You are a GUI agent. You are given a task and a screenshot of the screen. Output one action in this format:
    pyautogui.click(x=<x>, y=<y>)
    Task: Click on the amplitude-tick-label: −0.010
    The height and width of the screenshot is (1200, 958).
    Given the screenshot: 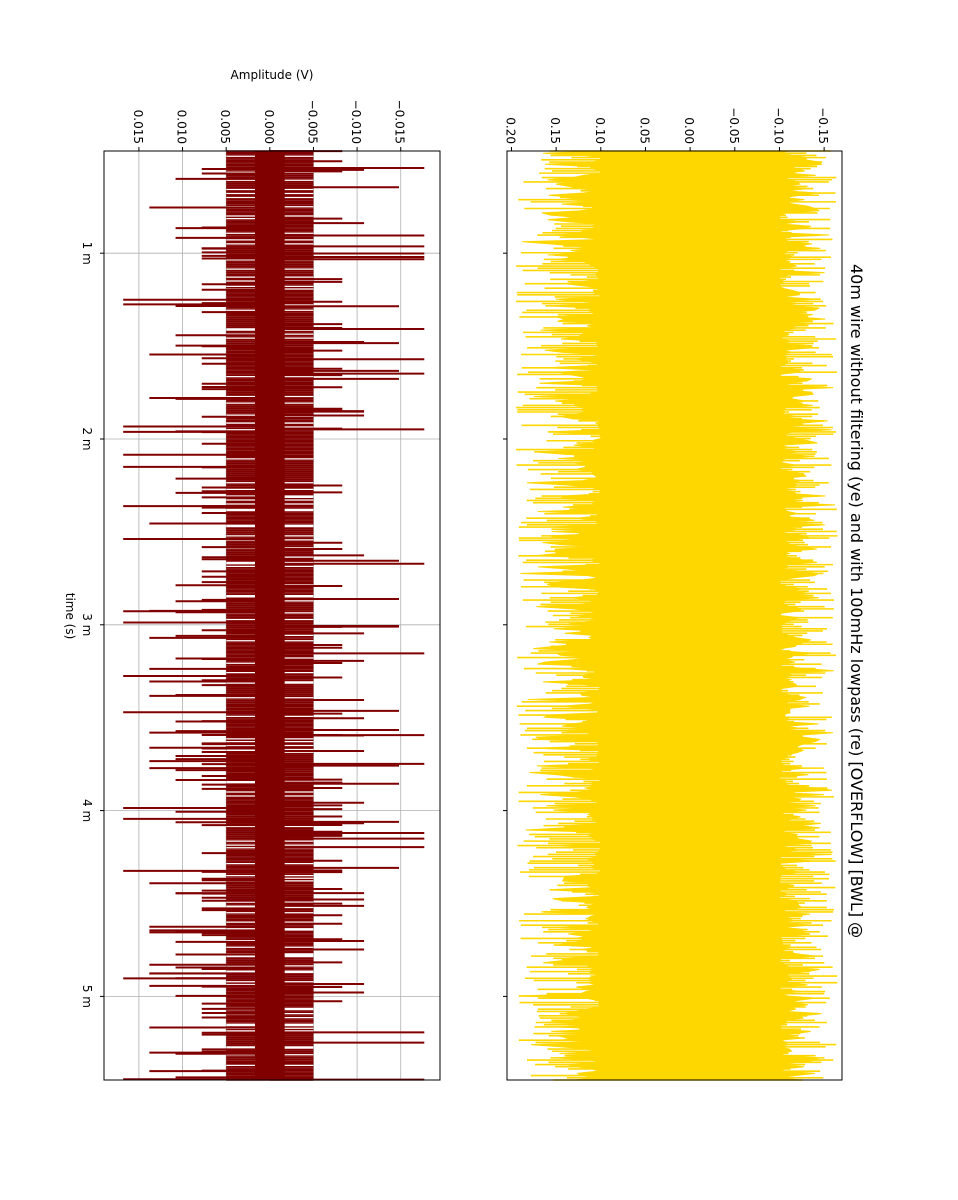 What is the action you would take?
    pyautogui.click(x=356, y=122)
    